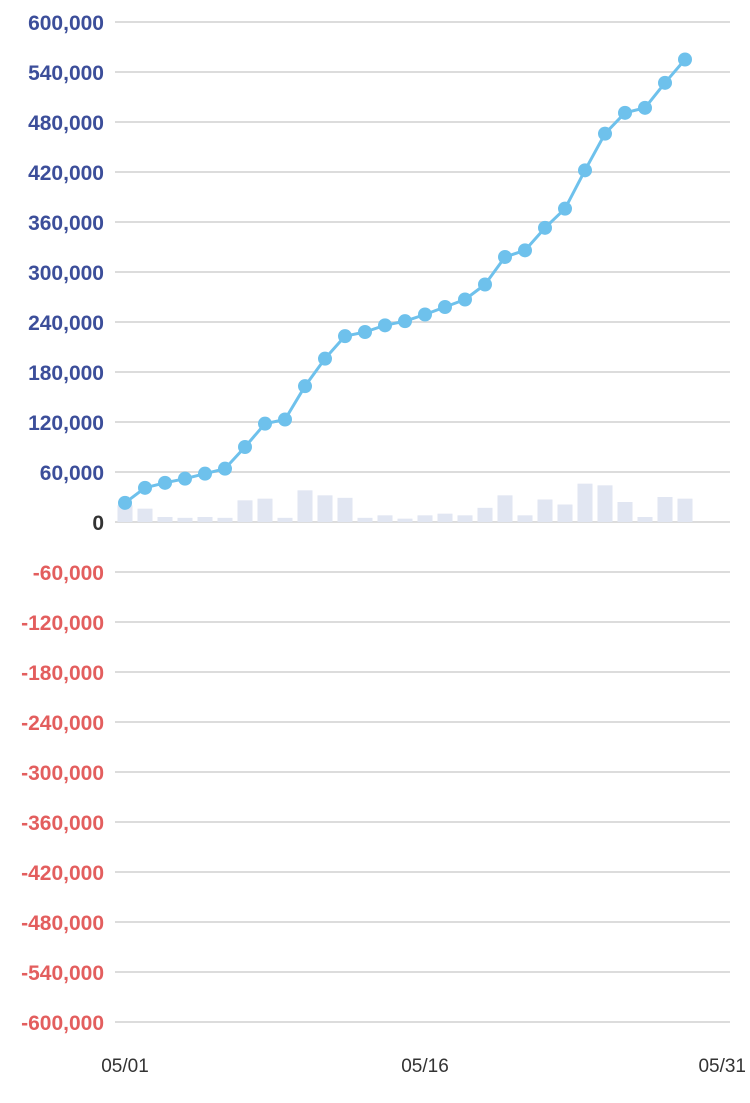 The width and height of the screenshot is (750, 1103). I want to click on y-tick-label: 240,000, so click(66, 323).